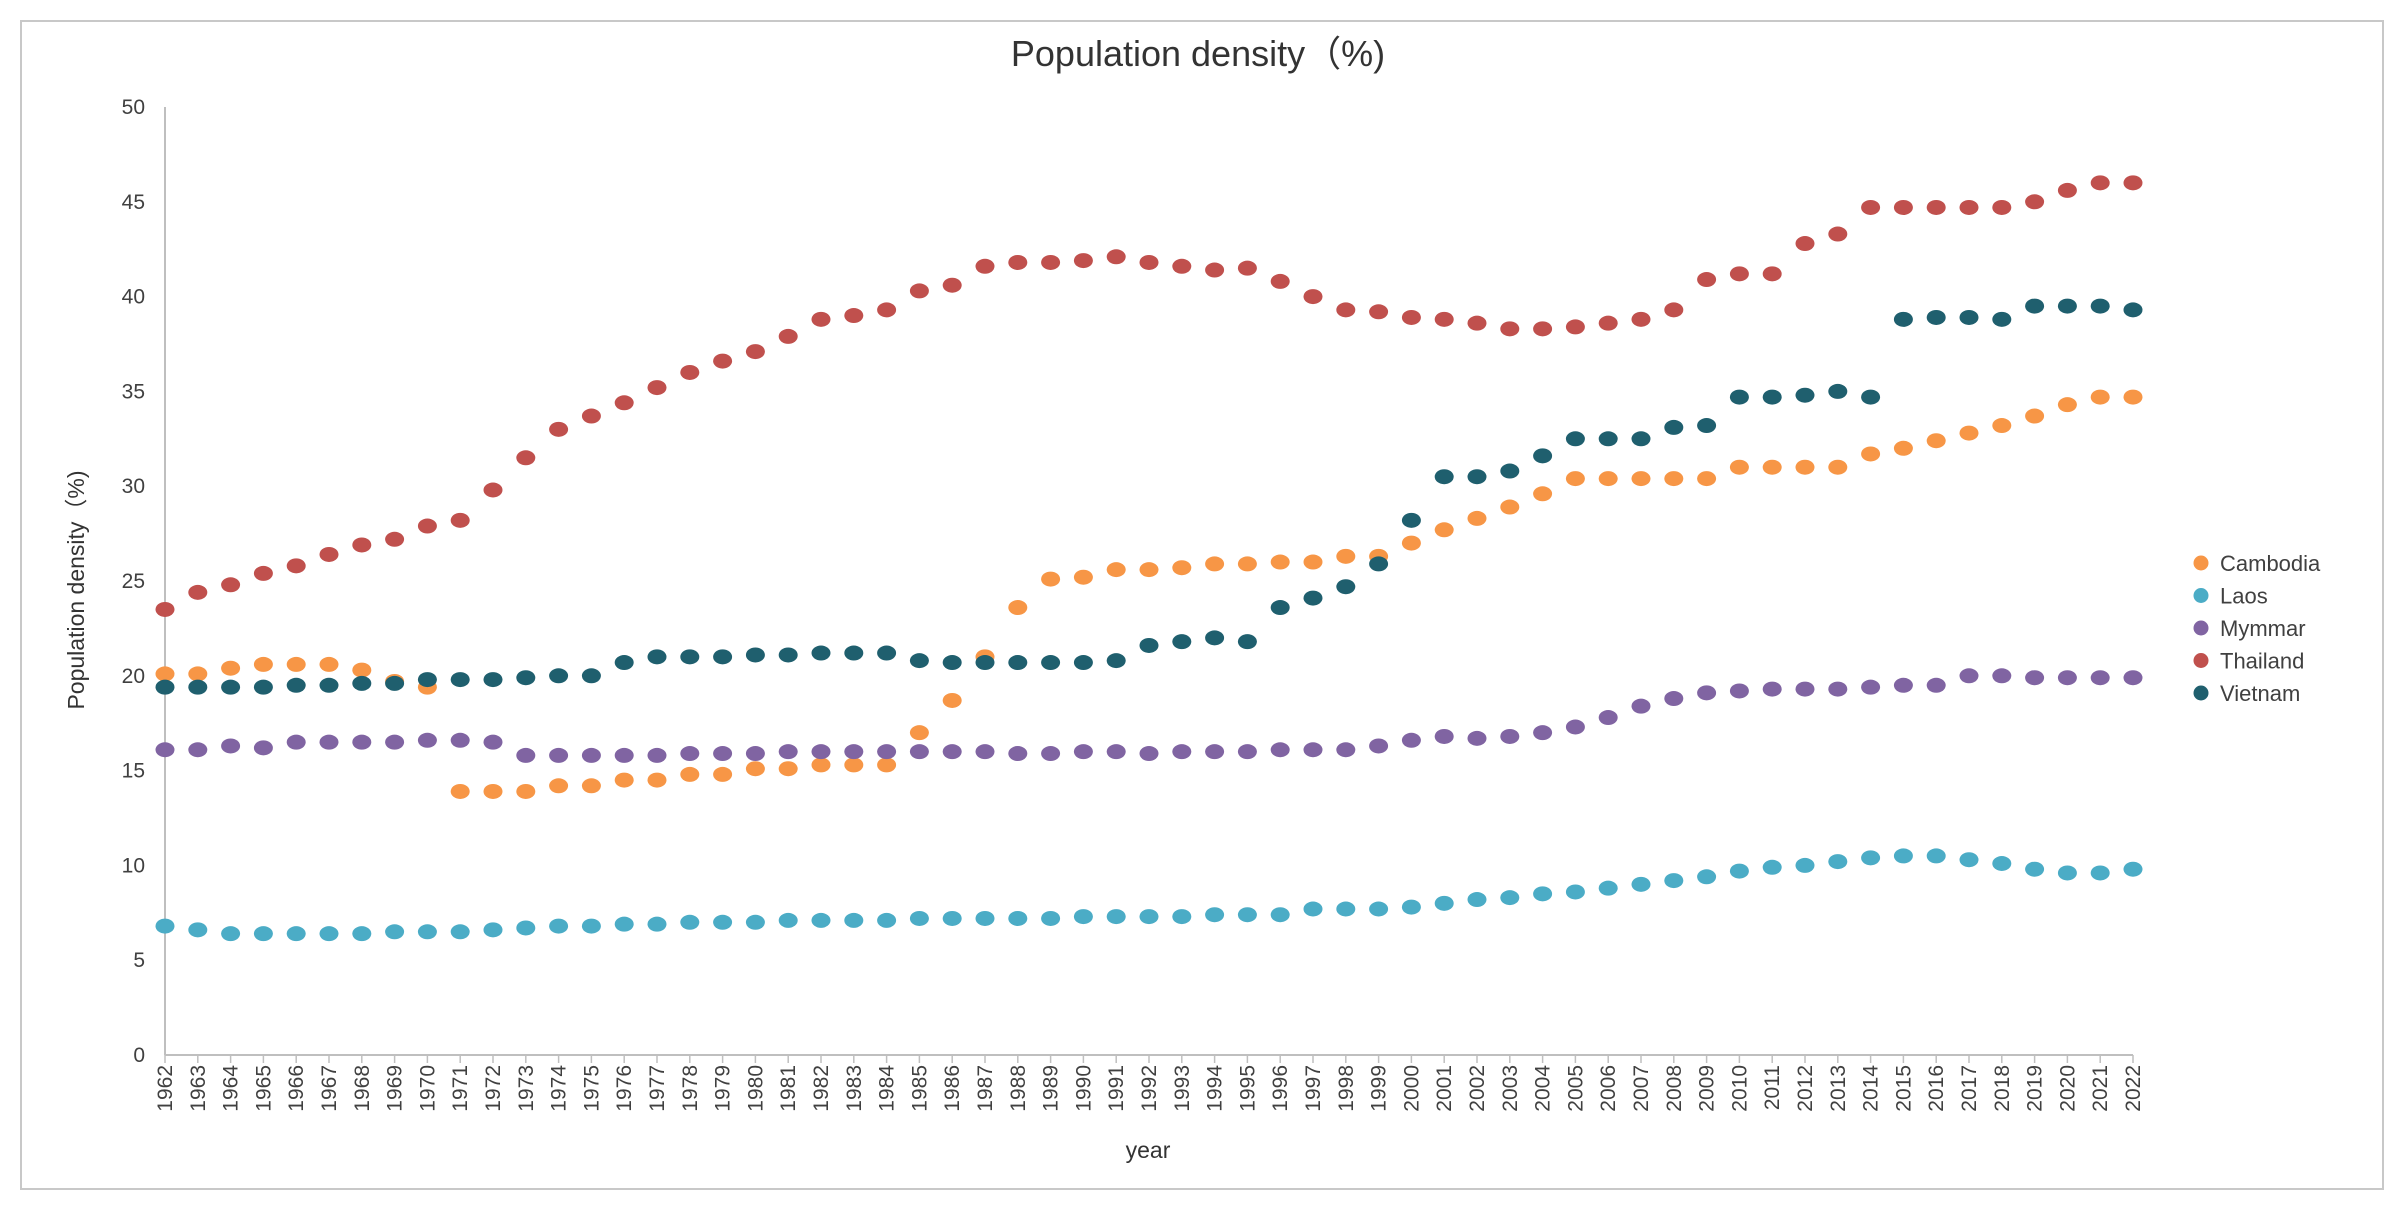 Image resolution: width=2406 pixels, height=1211 pixels. What do you see at coordinates (427, 1088) in the screenshot?
I see `x-tick-label: 1970` at bounding box center [427, 1088].